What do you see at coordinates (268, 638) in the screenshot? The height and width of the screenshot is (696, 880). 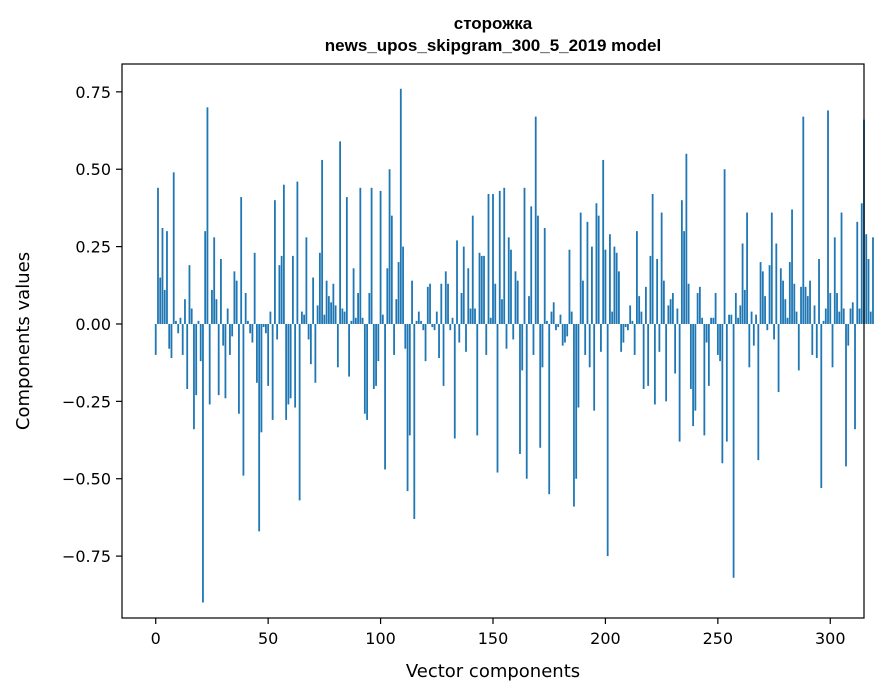 I see `x-tick-label: 50` at bounding box center [268, 638].